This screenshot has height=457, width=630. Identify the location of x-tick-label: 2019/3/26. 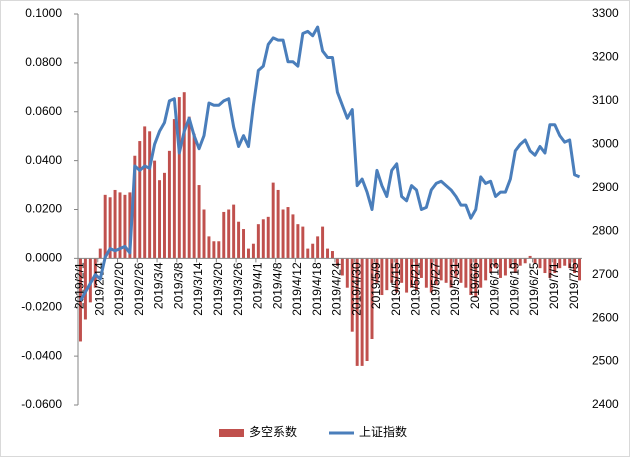
(238, 289).